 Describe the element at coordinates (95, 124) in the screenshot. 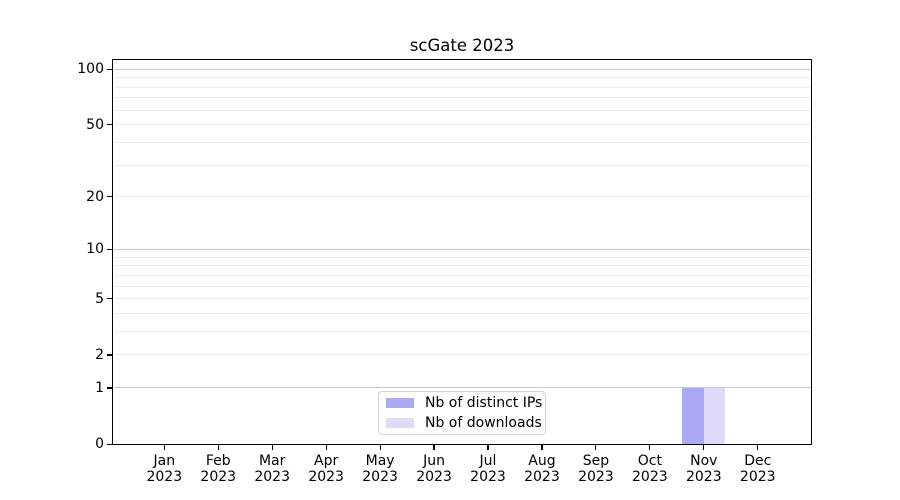

I see `y-tick-label: 50` at that location.